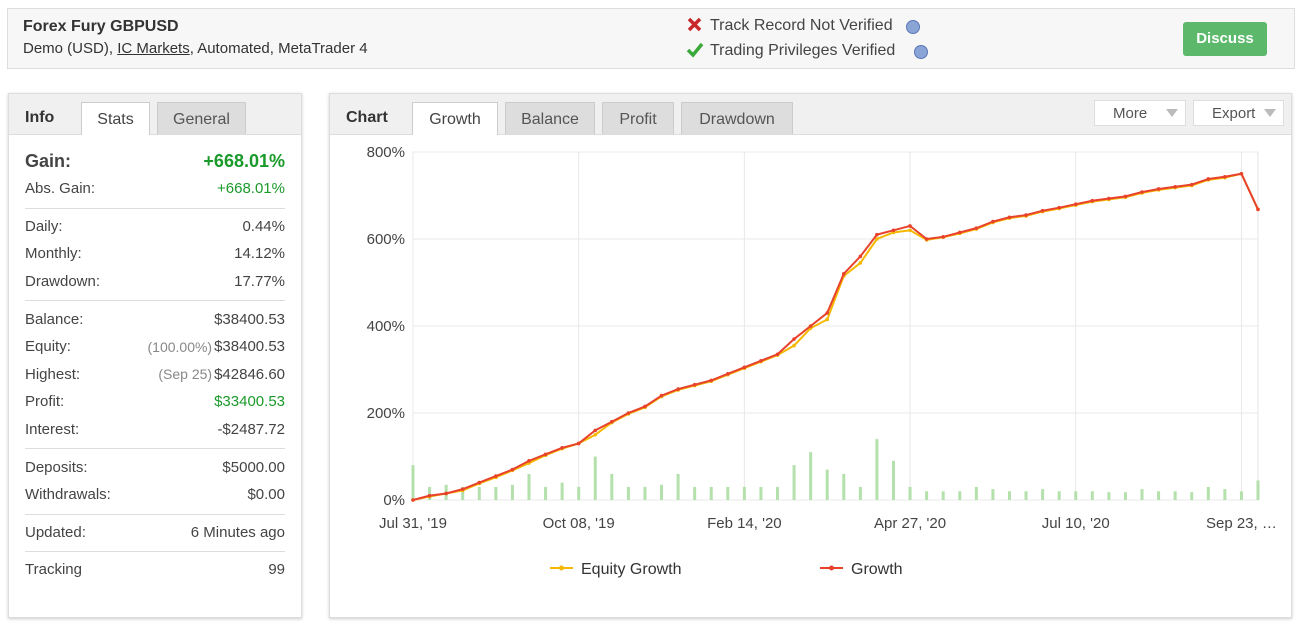 The image size is (1299, 628). What do you see at coordinates (910, 523) in the screenshot?
I see `x-tick-label: Apr 27, '20` at bounding box center [910, 523].